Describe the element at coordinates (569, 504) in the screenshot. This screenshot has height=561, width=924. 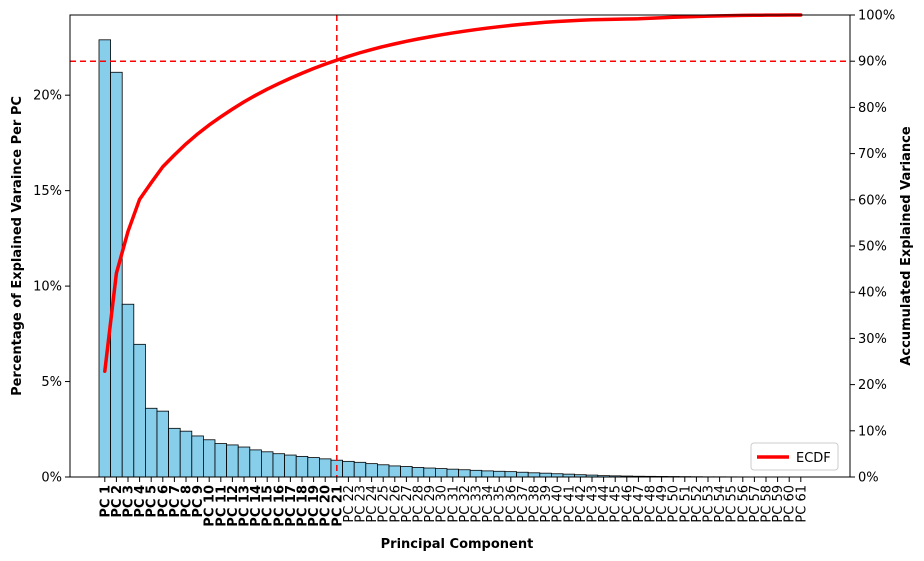
I see `x-tick-label: PC 41` at that location.